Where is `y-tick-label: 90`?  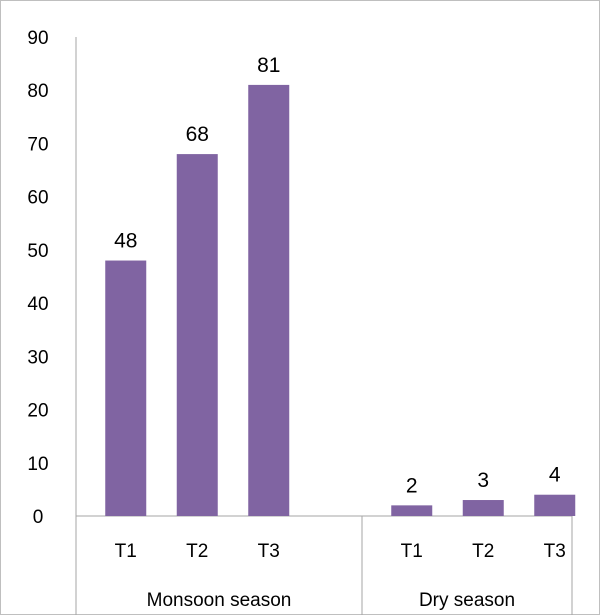 y-tick-label: 90 is located at coordinates (37, 38).